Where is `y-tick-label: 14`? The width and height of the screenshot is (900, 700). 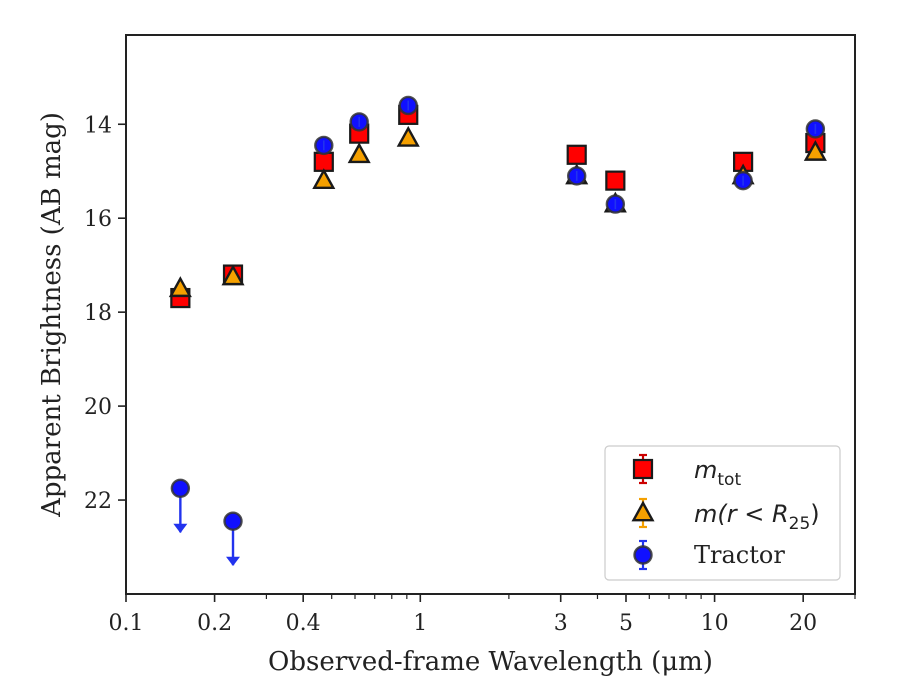
y-tick-label: 14 is located at coordinates (98, 125).